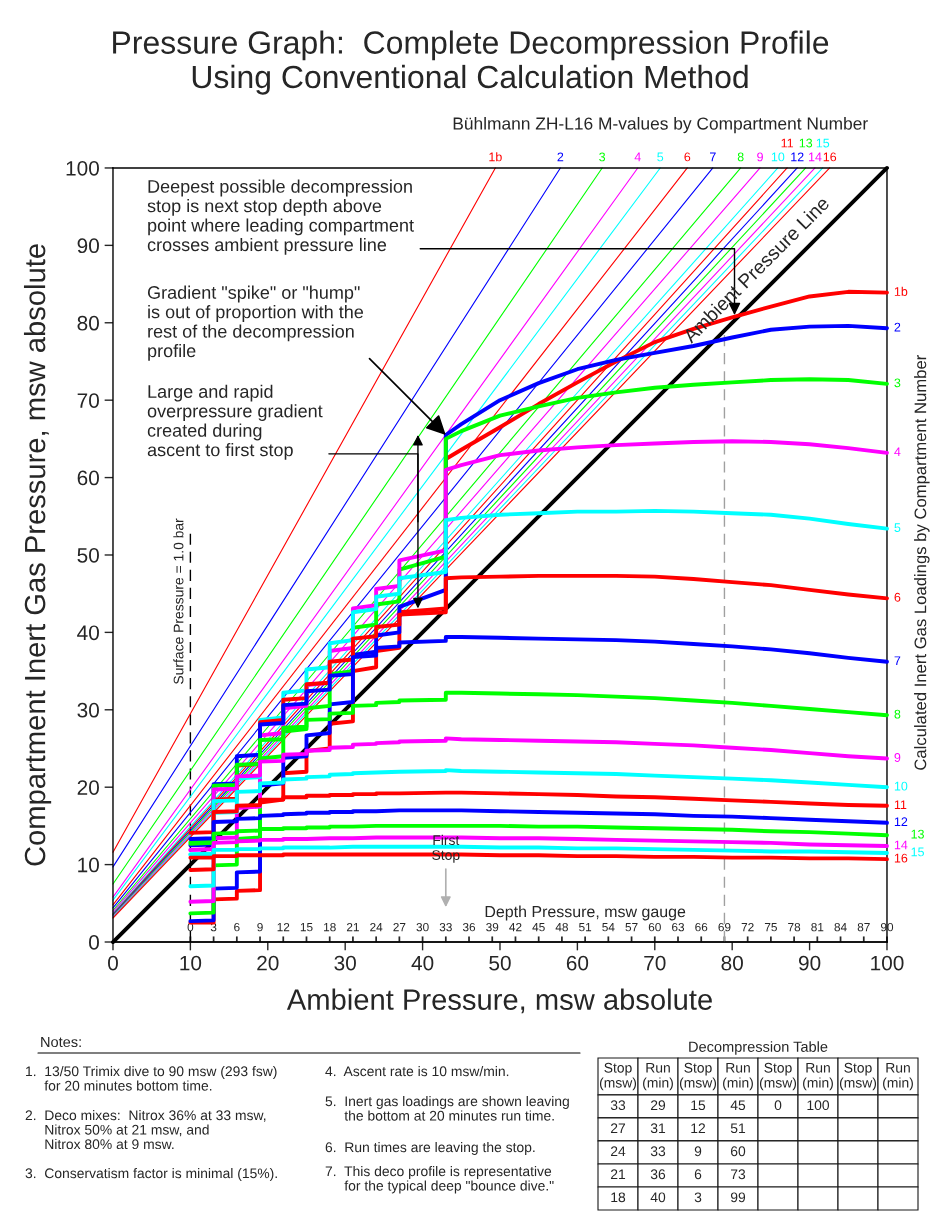 This screenshot has height=1218, width=940. What do you see at coordinates (738, 1128) in the screenshot?
I see `text: 51` at bounding box center [738, 1128].